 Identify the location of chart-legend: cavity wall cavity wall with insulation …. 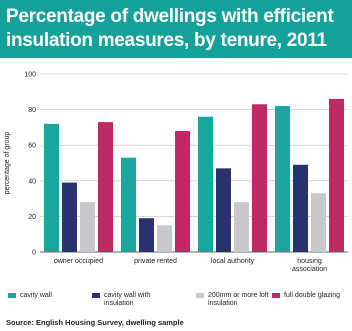
(176, 302).